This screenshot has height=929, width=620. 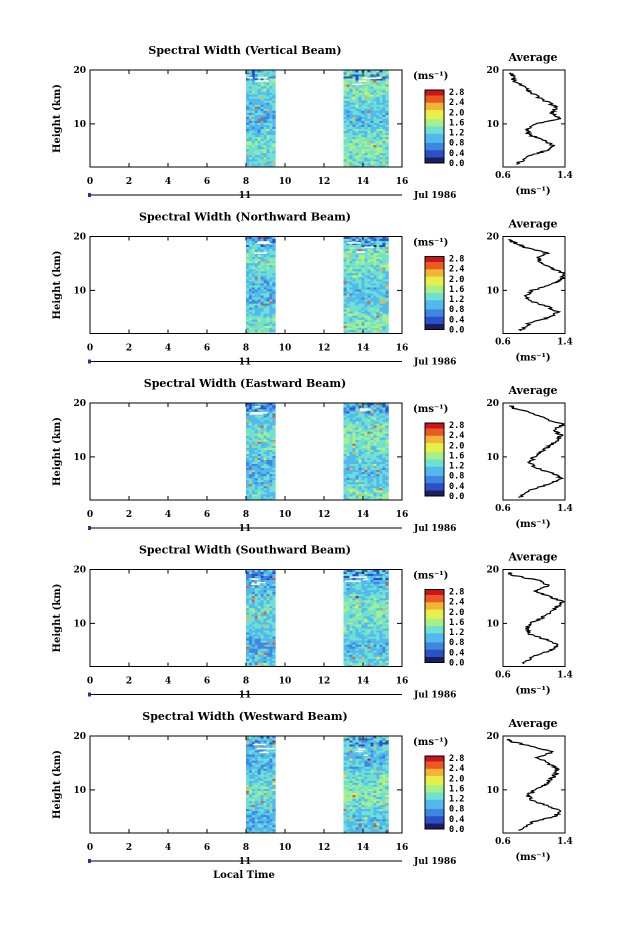 I want to click on heatmap-cells, so click(x=317, y=119).